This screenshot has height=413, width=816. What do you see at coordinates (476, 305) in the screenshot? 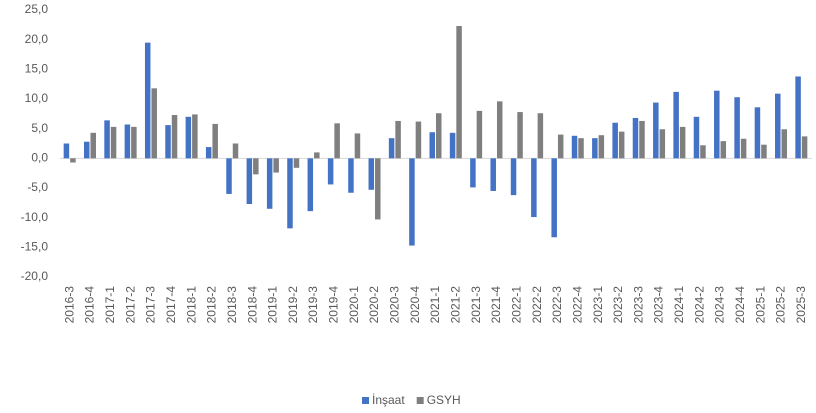
I see `x-tick-label: 2021-3` at bounding box center [476, 305].